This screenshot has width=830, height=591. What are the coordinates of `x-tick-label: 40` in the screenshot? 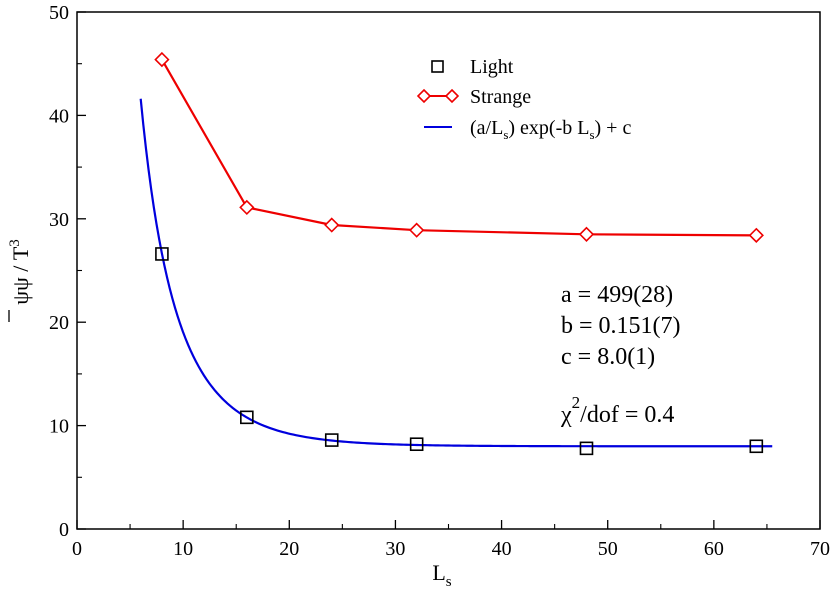 It's located at (502, 549).